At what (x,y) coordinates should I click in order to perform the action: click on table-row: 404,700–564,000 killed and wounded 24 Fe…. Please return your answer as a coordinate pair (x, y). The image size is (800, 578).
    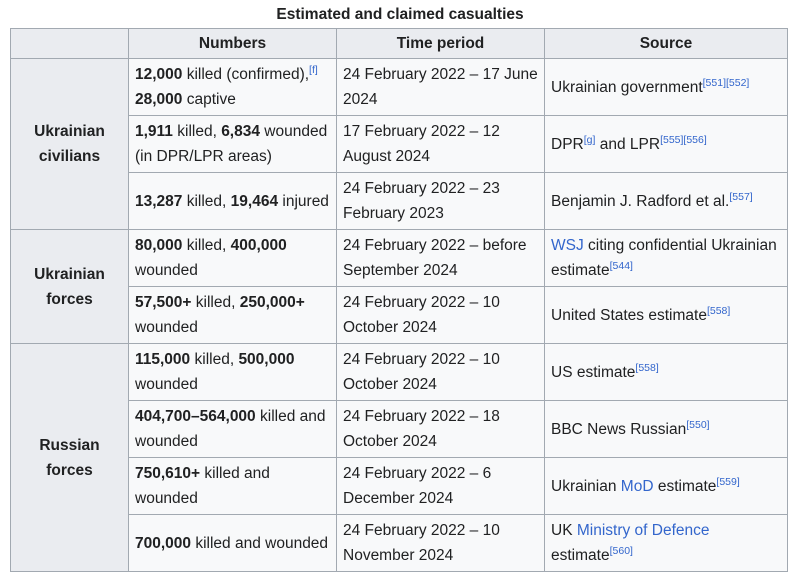
    Looking at the image, I should click on (399, 429).